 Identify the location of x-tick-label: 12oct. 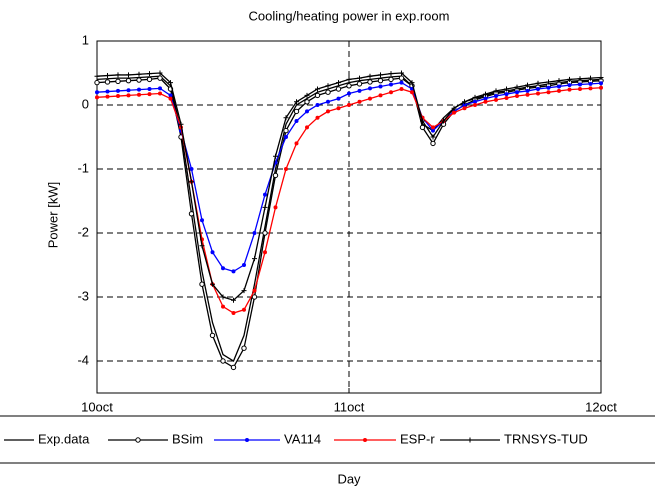
(601, 406).